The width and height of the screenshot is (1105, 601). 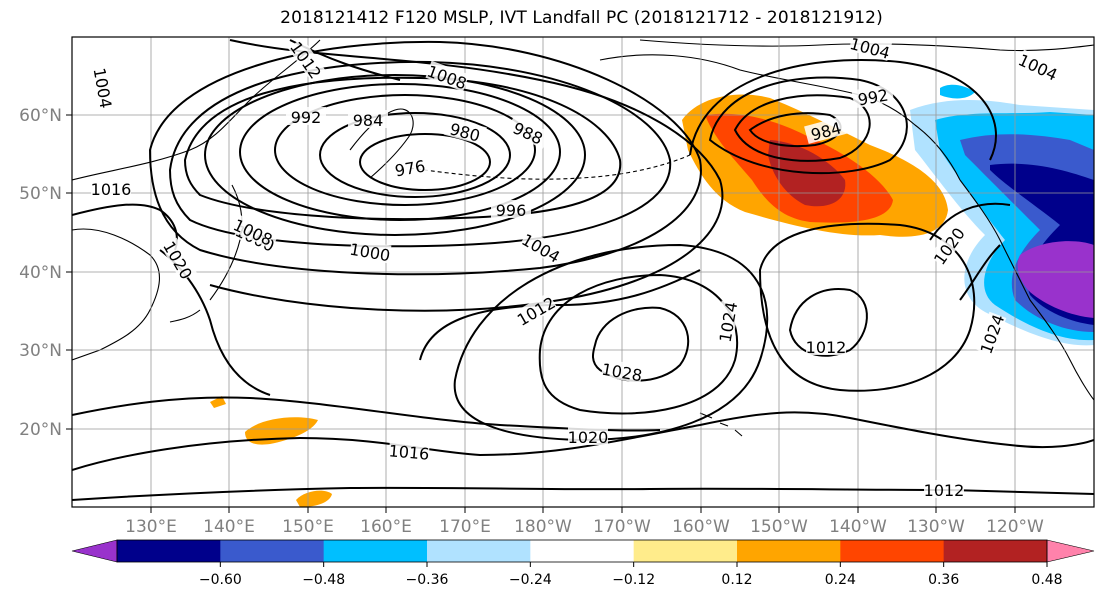 I want to click on isobar-1012-south, so click(x=583, y=493).